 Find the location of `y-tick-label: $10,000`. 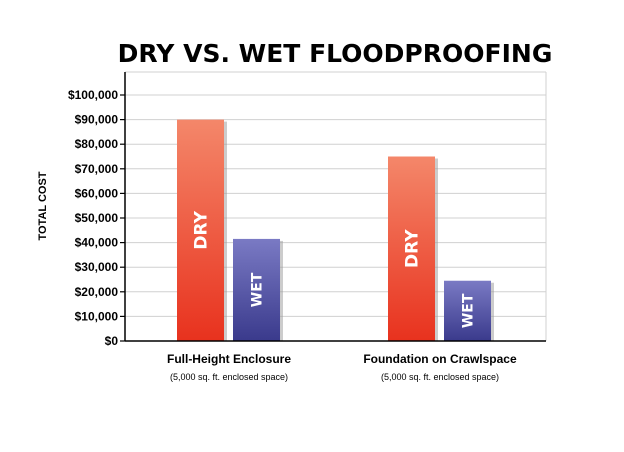

y-tick-label: $10,000 is located at coordinates (97, 316).